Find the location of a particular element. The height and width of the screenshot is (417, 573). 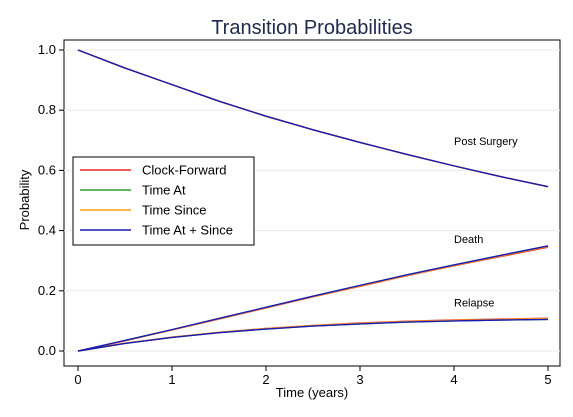

annotation-post-surgery: Post Surgery is located at coordinates (486, 142).